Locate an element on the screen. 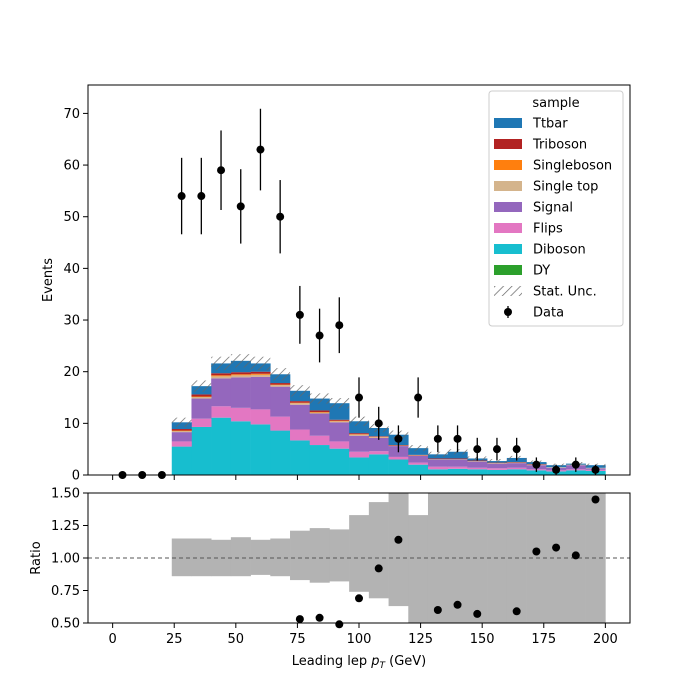  main-y-tick-label-6: 60 is located at coordinates (71, 166).